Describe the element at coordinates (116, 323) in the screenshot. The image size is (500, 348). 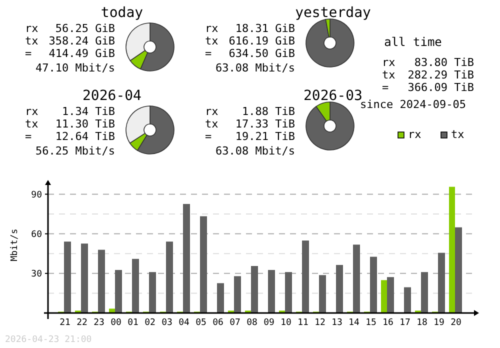
I see `x-tick-label: 00` at that location.